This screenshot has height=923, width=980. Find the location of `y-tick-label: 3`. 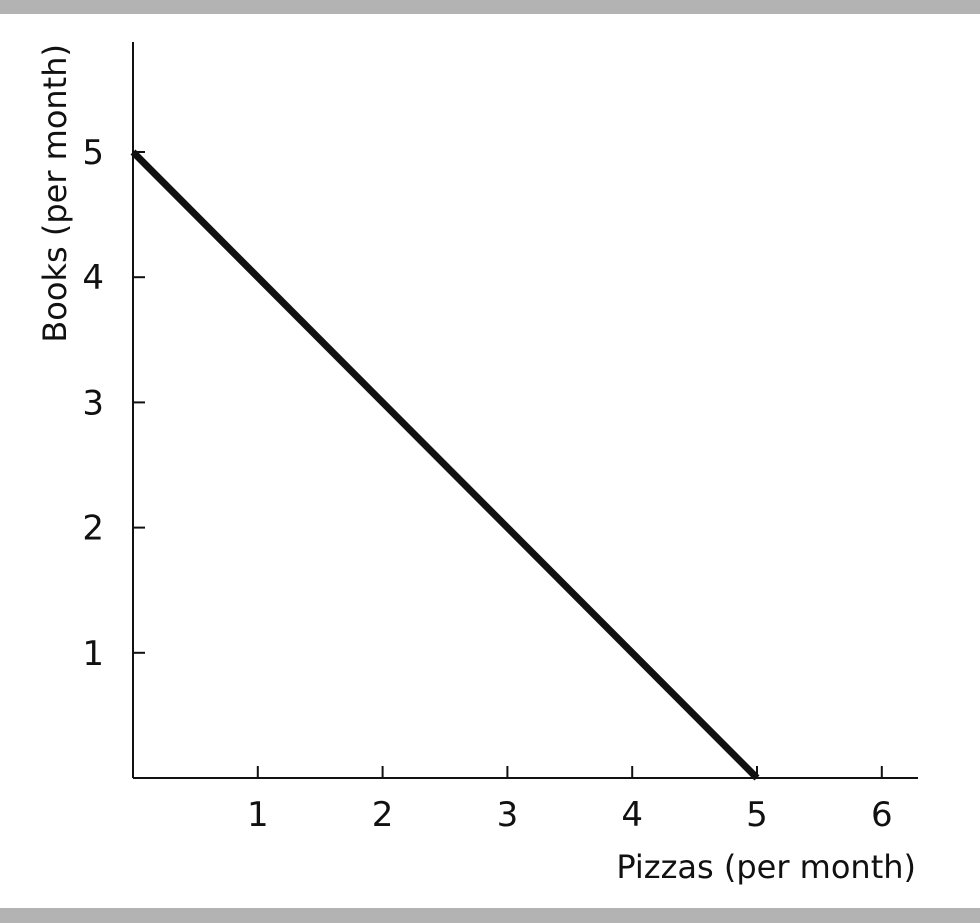

y-tick-label: 3 is located at coordinates (93, 403).